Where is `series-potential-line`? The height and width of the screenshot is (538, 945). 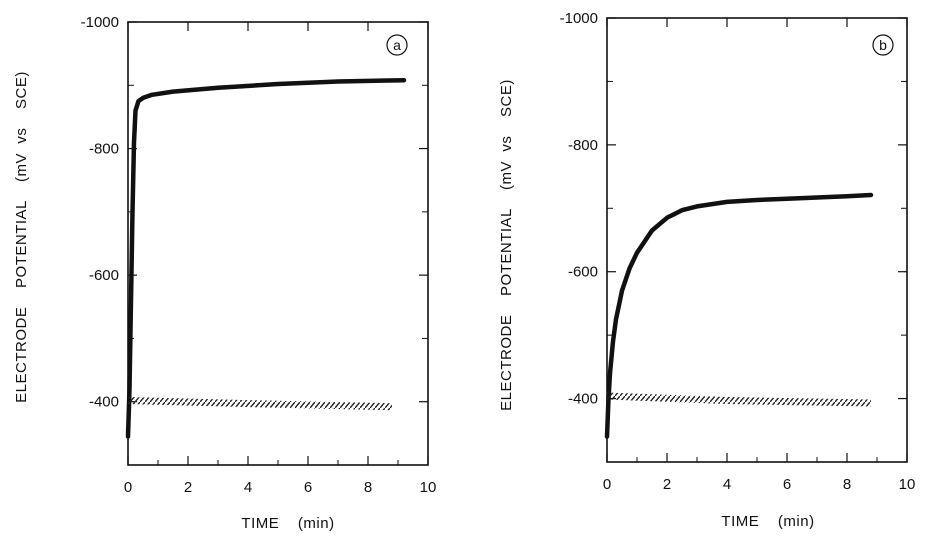
series-potential-line is located at coordinates (739, 315).